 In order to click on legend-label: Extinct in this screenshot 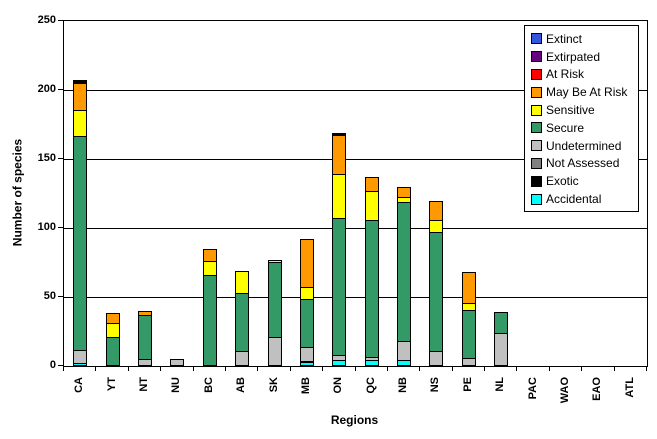, I will do `click(564, 38)`.